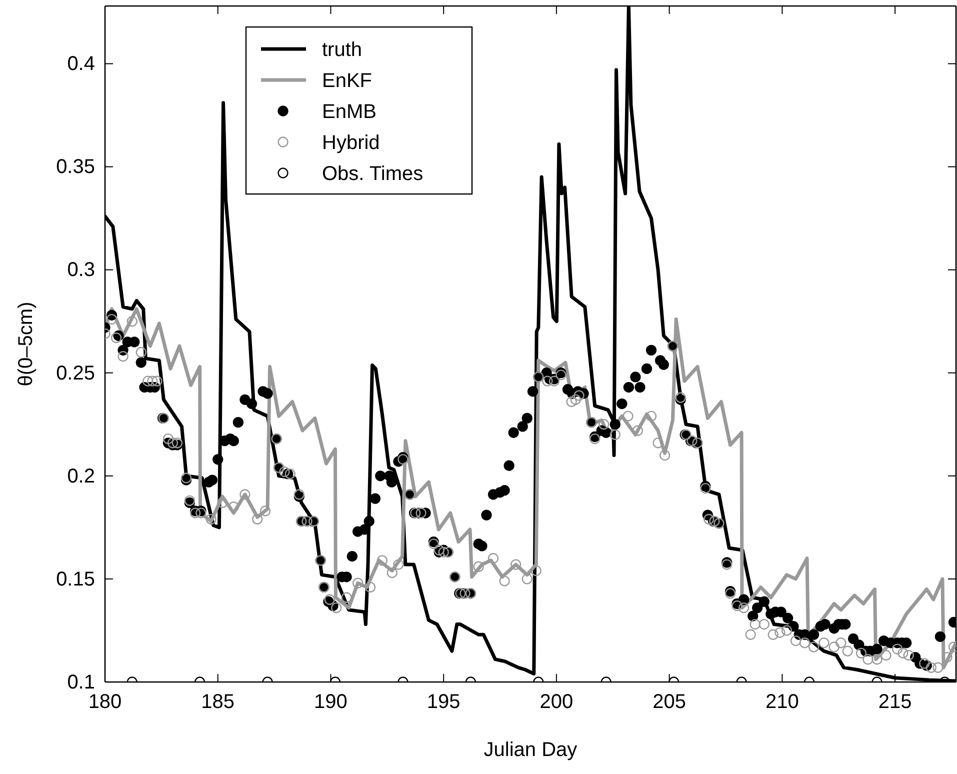  I want to click on legend-label: EnKF, so click(347, 81).